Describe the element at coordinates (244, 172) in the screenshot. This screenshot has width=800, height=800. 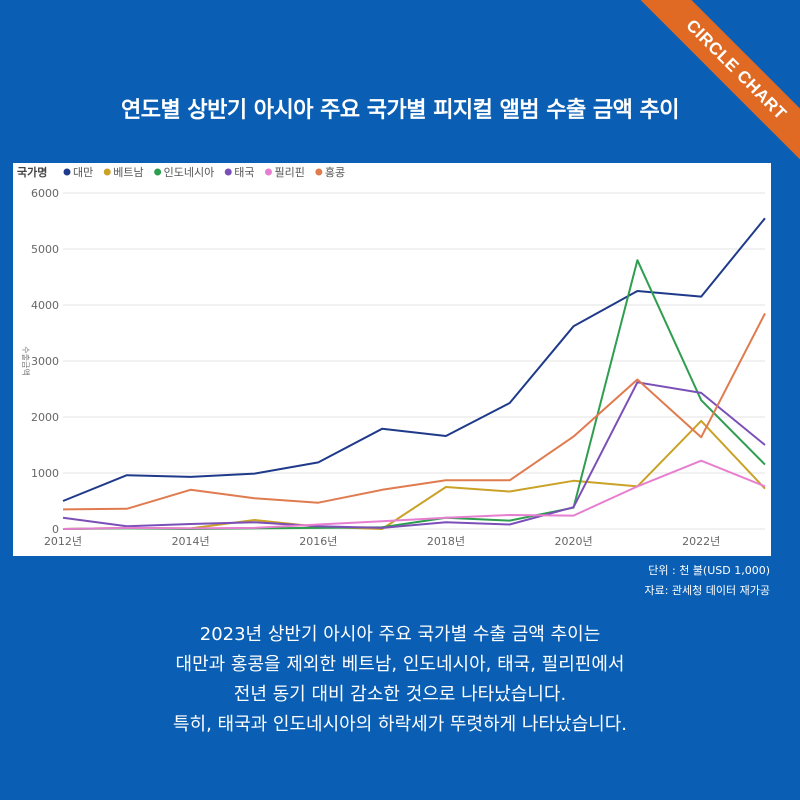
I see `legend-label: 태국` at that location.